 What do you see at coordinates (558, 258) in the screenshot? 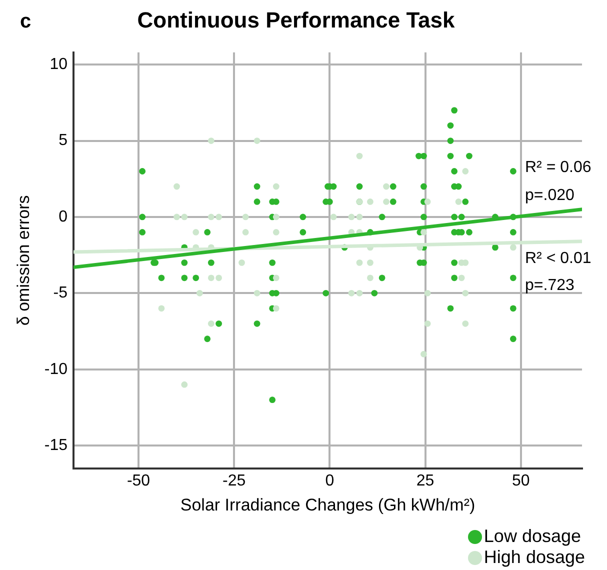
I see `annotation: R² < 0.01` at bounding box center [558, 258].